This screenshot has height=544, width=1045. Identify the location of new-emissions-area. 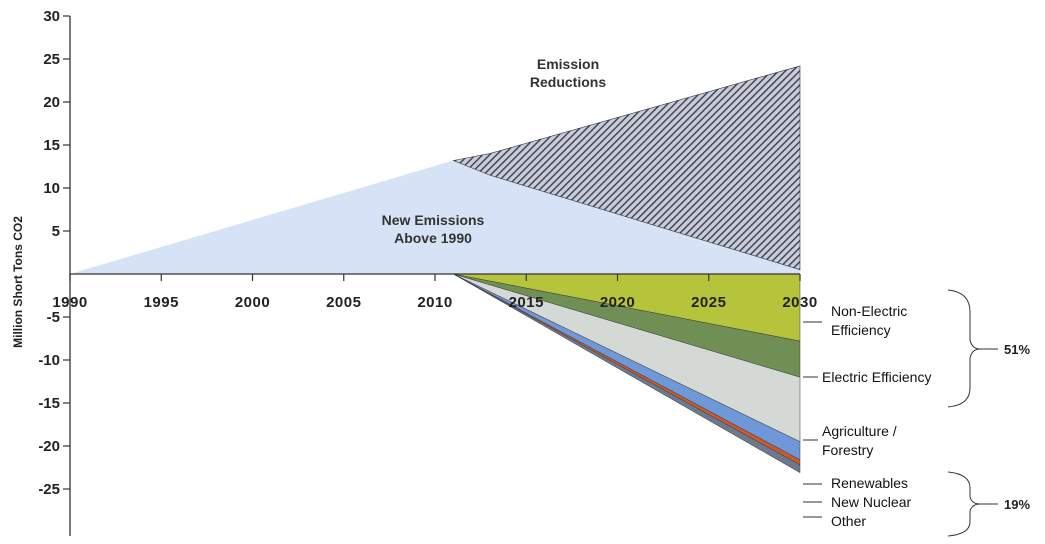
(435, 217).